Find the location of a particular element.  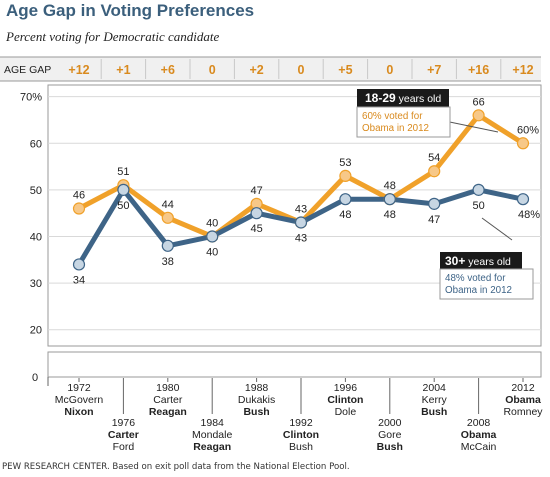

callout-line2-old: Obama in 2012 is located at coordinates (478, 290).